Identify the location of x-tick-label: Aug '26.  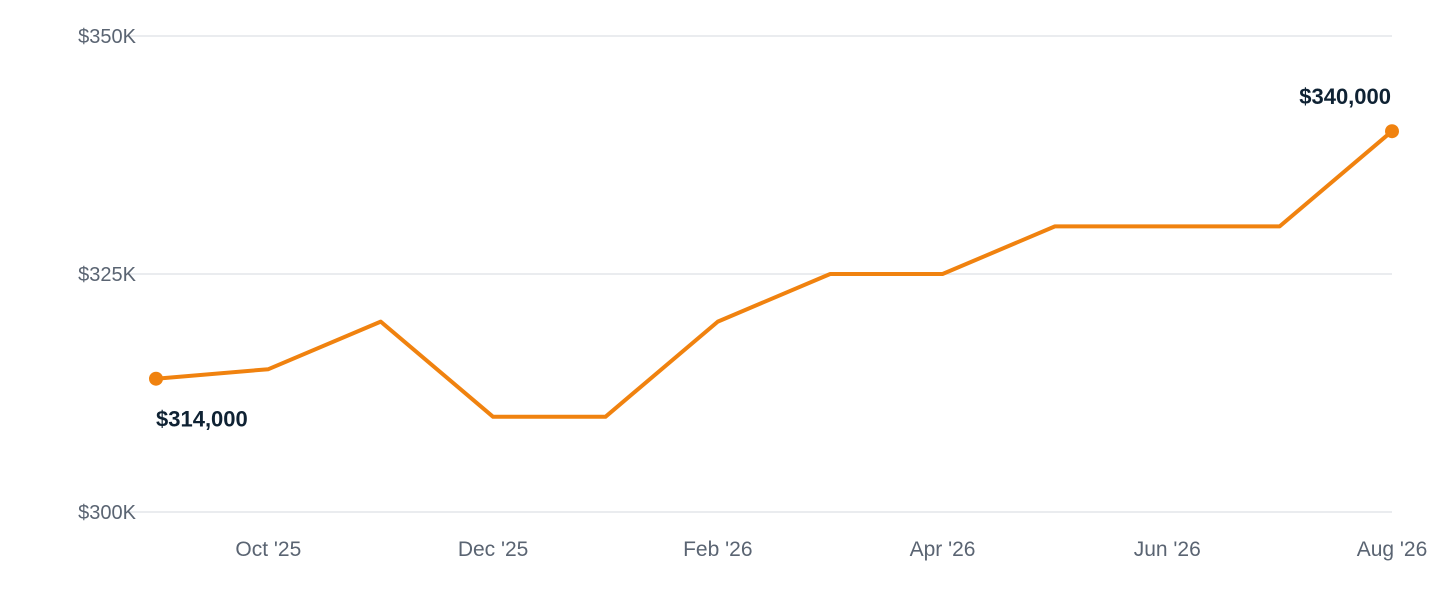
(1392, 549).